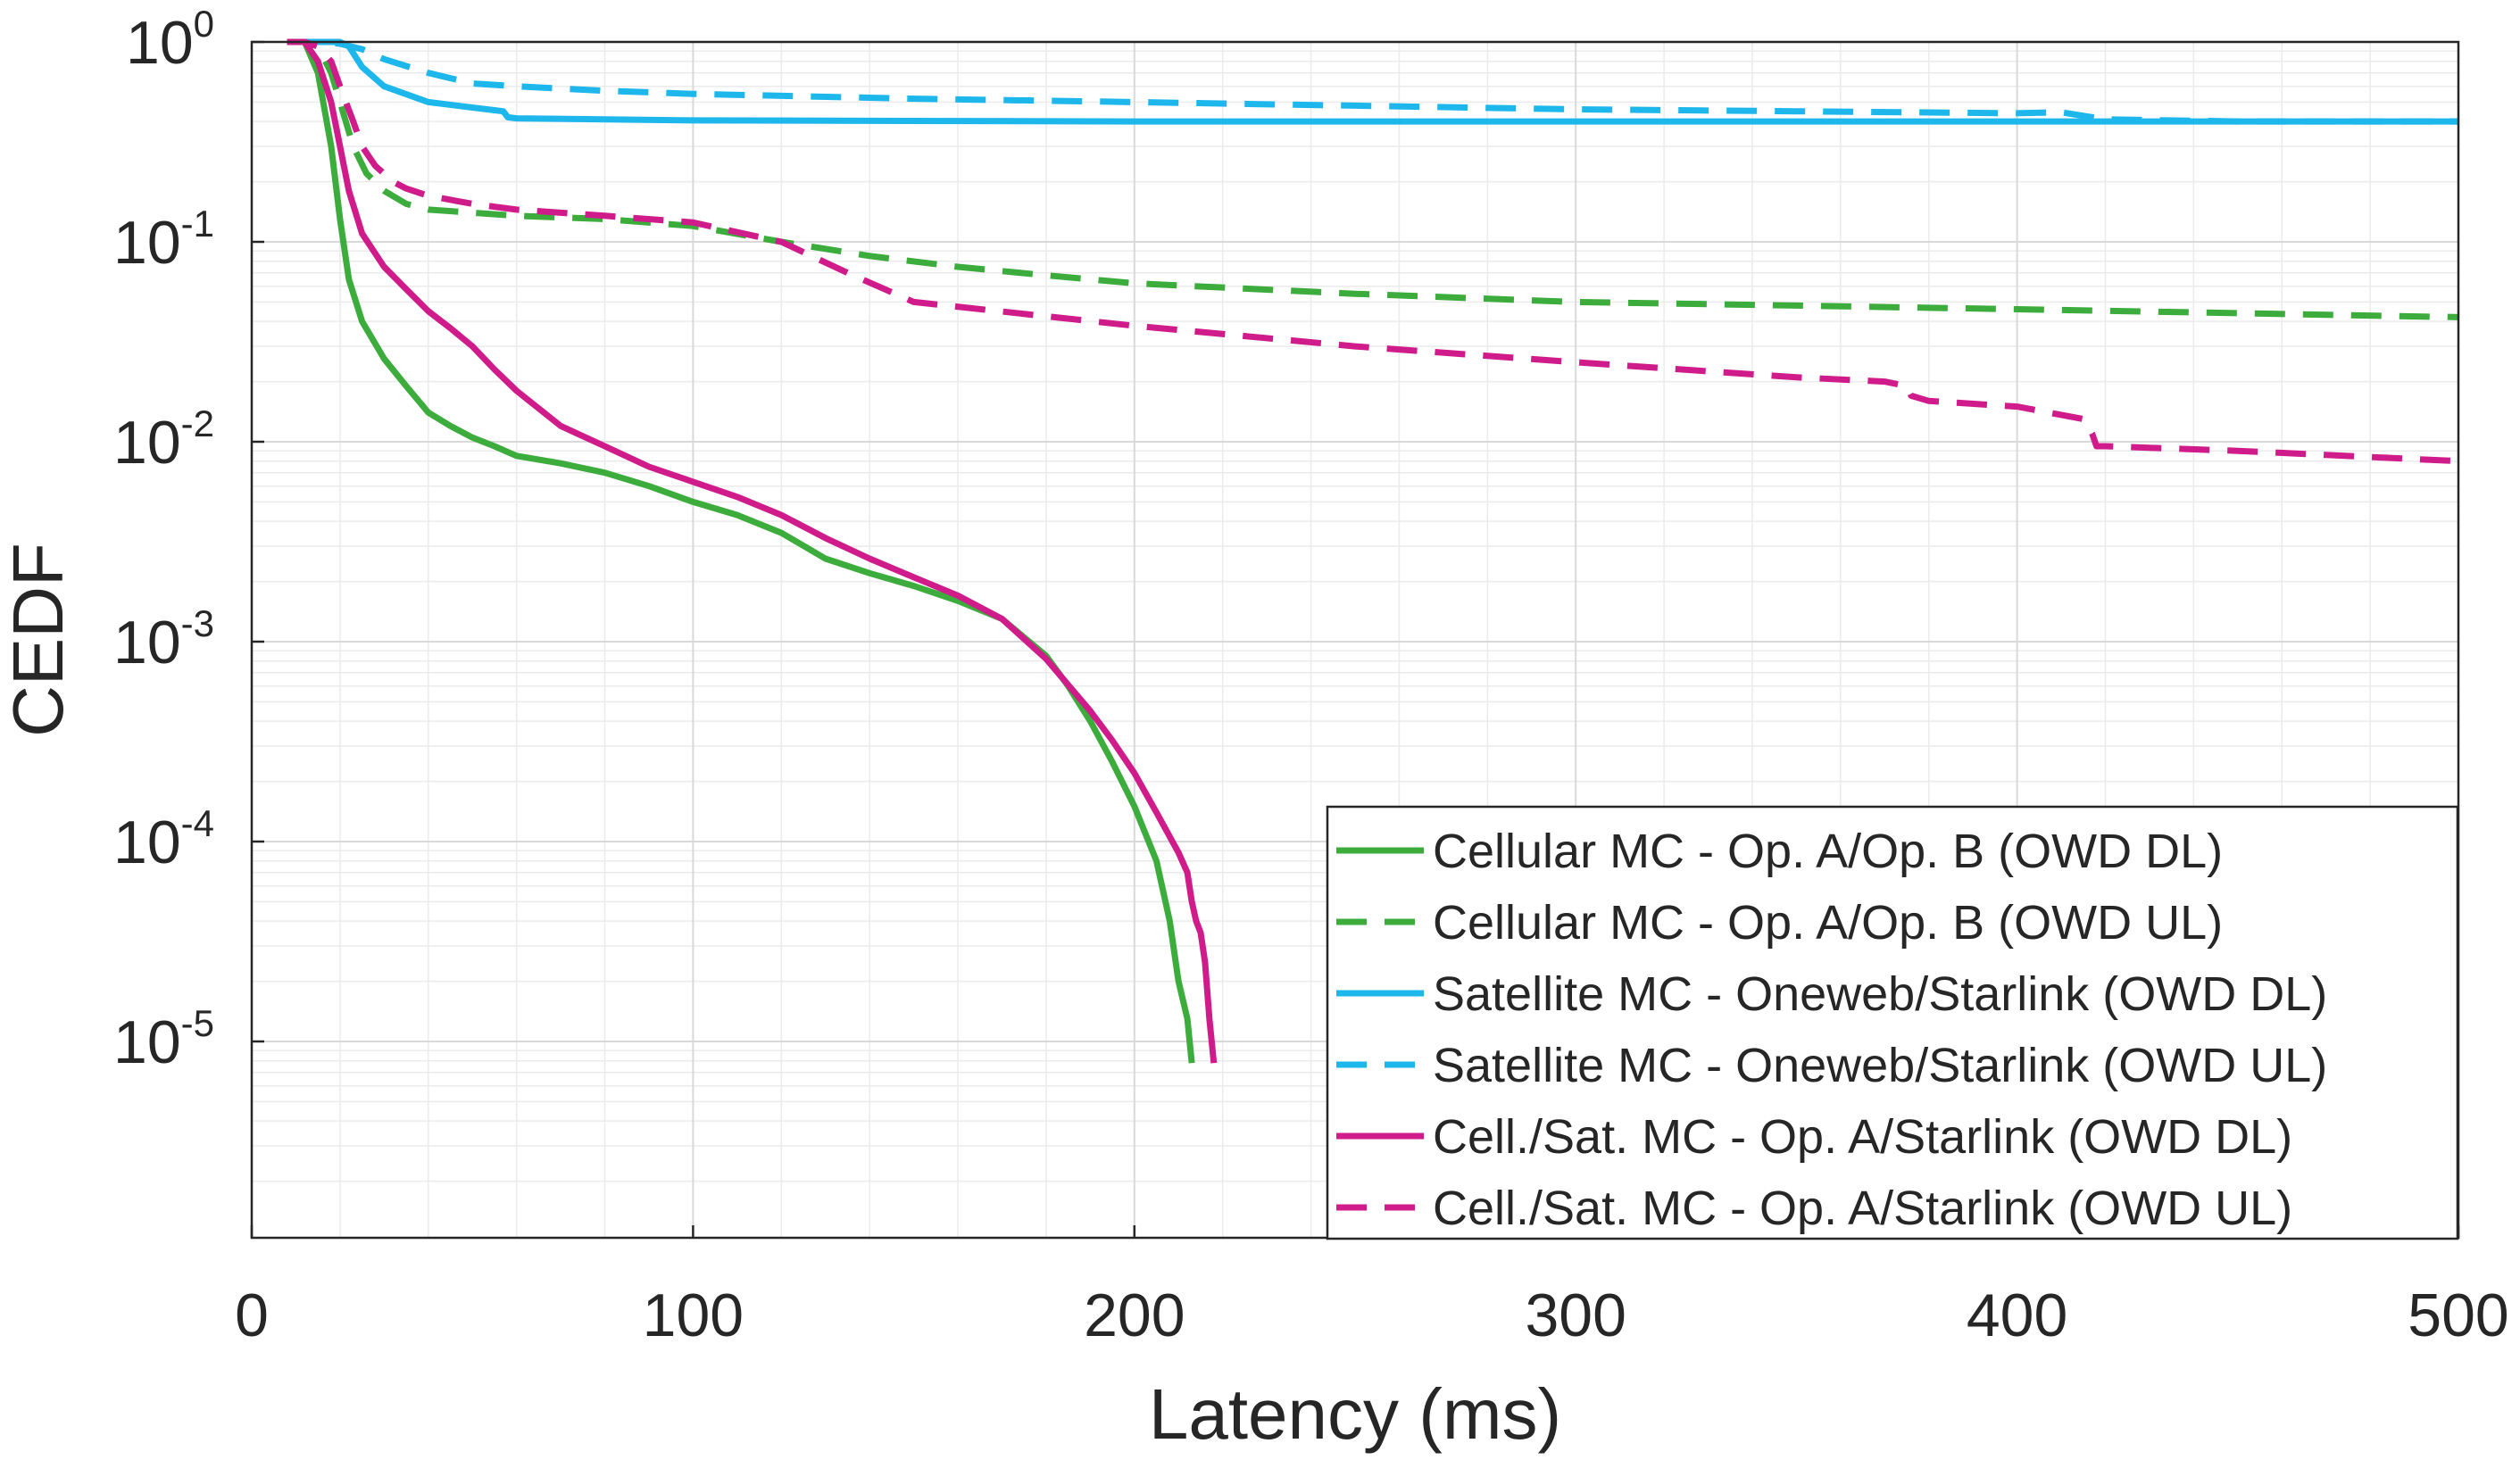 Image resolution: width=2520 pixels, height=1460 pixels. I want to click on y-tick-label: 10⁻², so click(163, 439).